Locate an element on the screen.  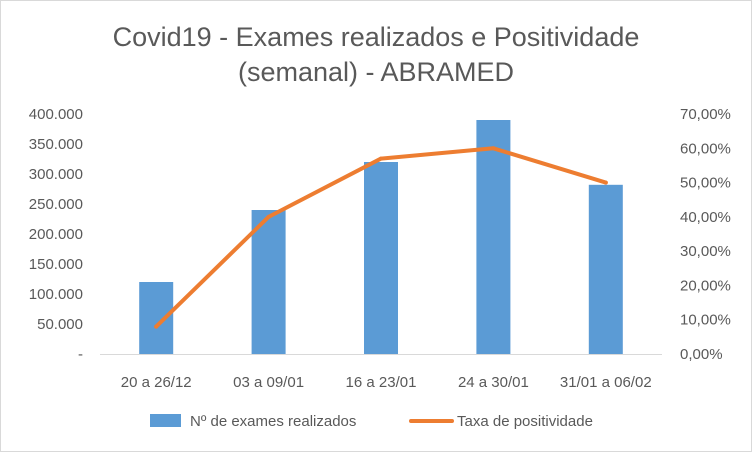
y-right-tick-label: 70,00% is located at coordinates (705, 114).